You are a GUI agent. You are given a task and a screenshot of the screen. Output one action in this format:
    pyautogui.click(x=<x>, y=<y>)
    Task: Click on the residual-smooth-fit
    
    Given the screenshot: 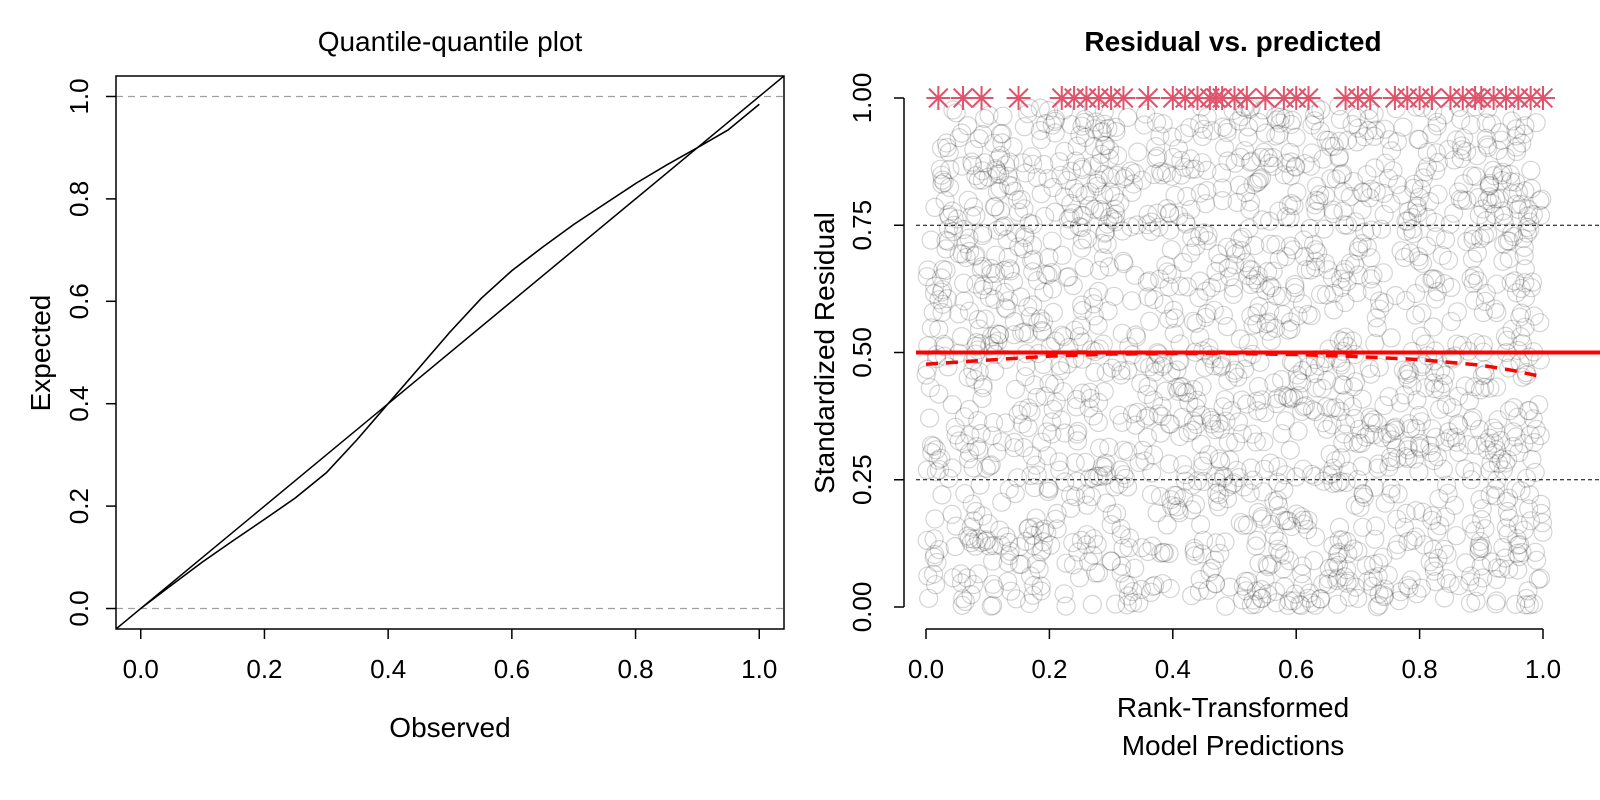 What is the action you would take?
    pyautogui.click(x=1234, y=365)
    